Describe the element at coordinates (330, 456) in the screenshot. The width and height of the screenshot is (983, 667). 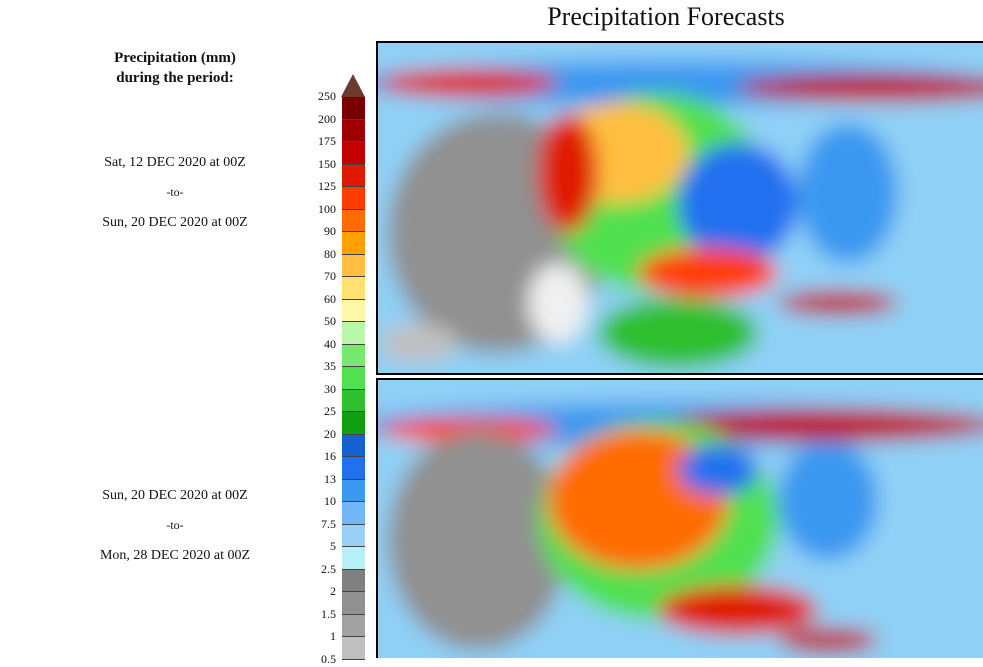
I see `colorbar-label: 16` at that location.